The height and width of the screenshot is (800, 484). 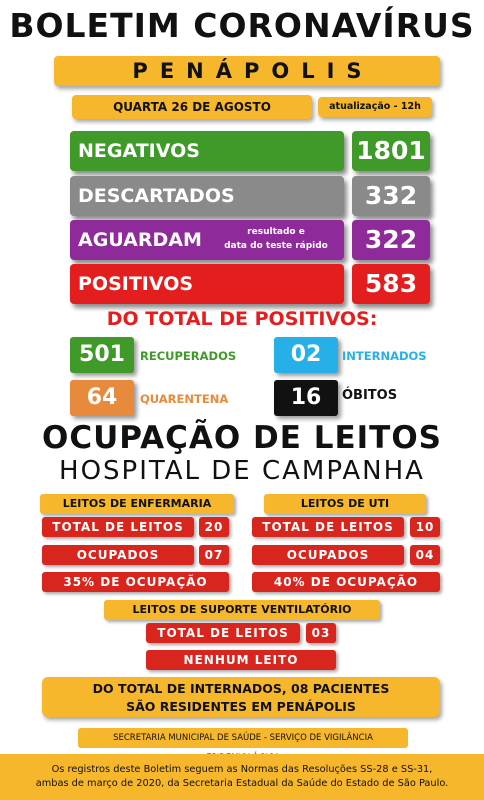 I want to click on aguardam-value: 322, so click(x=391, y=240).